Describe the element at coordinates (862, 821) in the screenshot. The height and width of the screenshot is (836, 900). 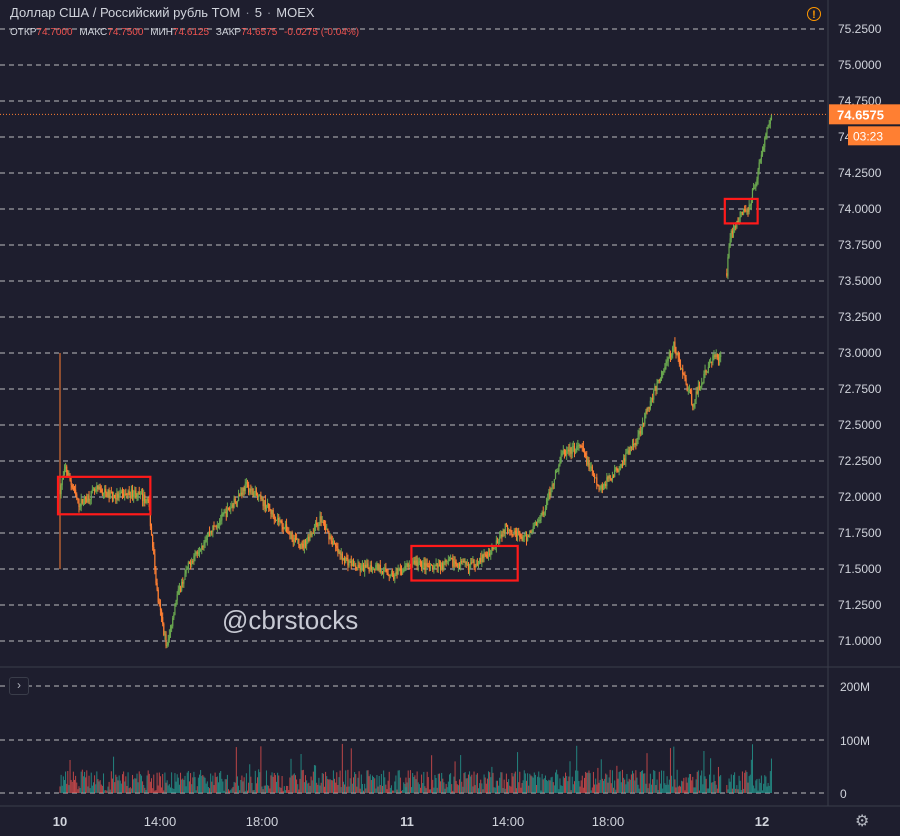
I see `gear-icon: ⚙` at that location.